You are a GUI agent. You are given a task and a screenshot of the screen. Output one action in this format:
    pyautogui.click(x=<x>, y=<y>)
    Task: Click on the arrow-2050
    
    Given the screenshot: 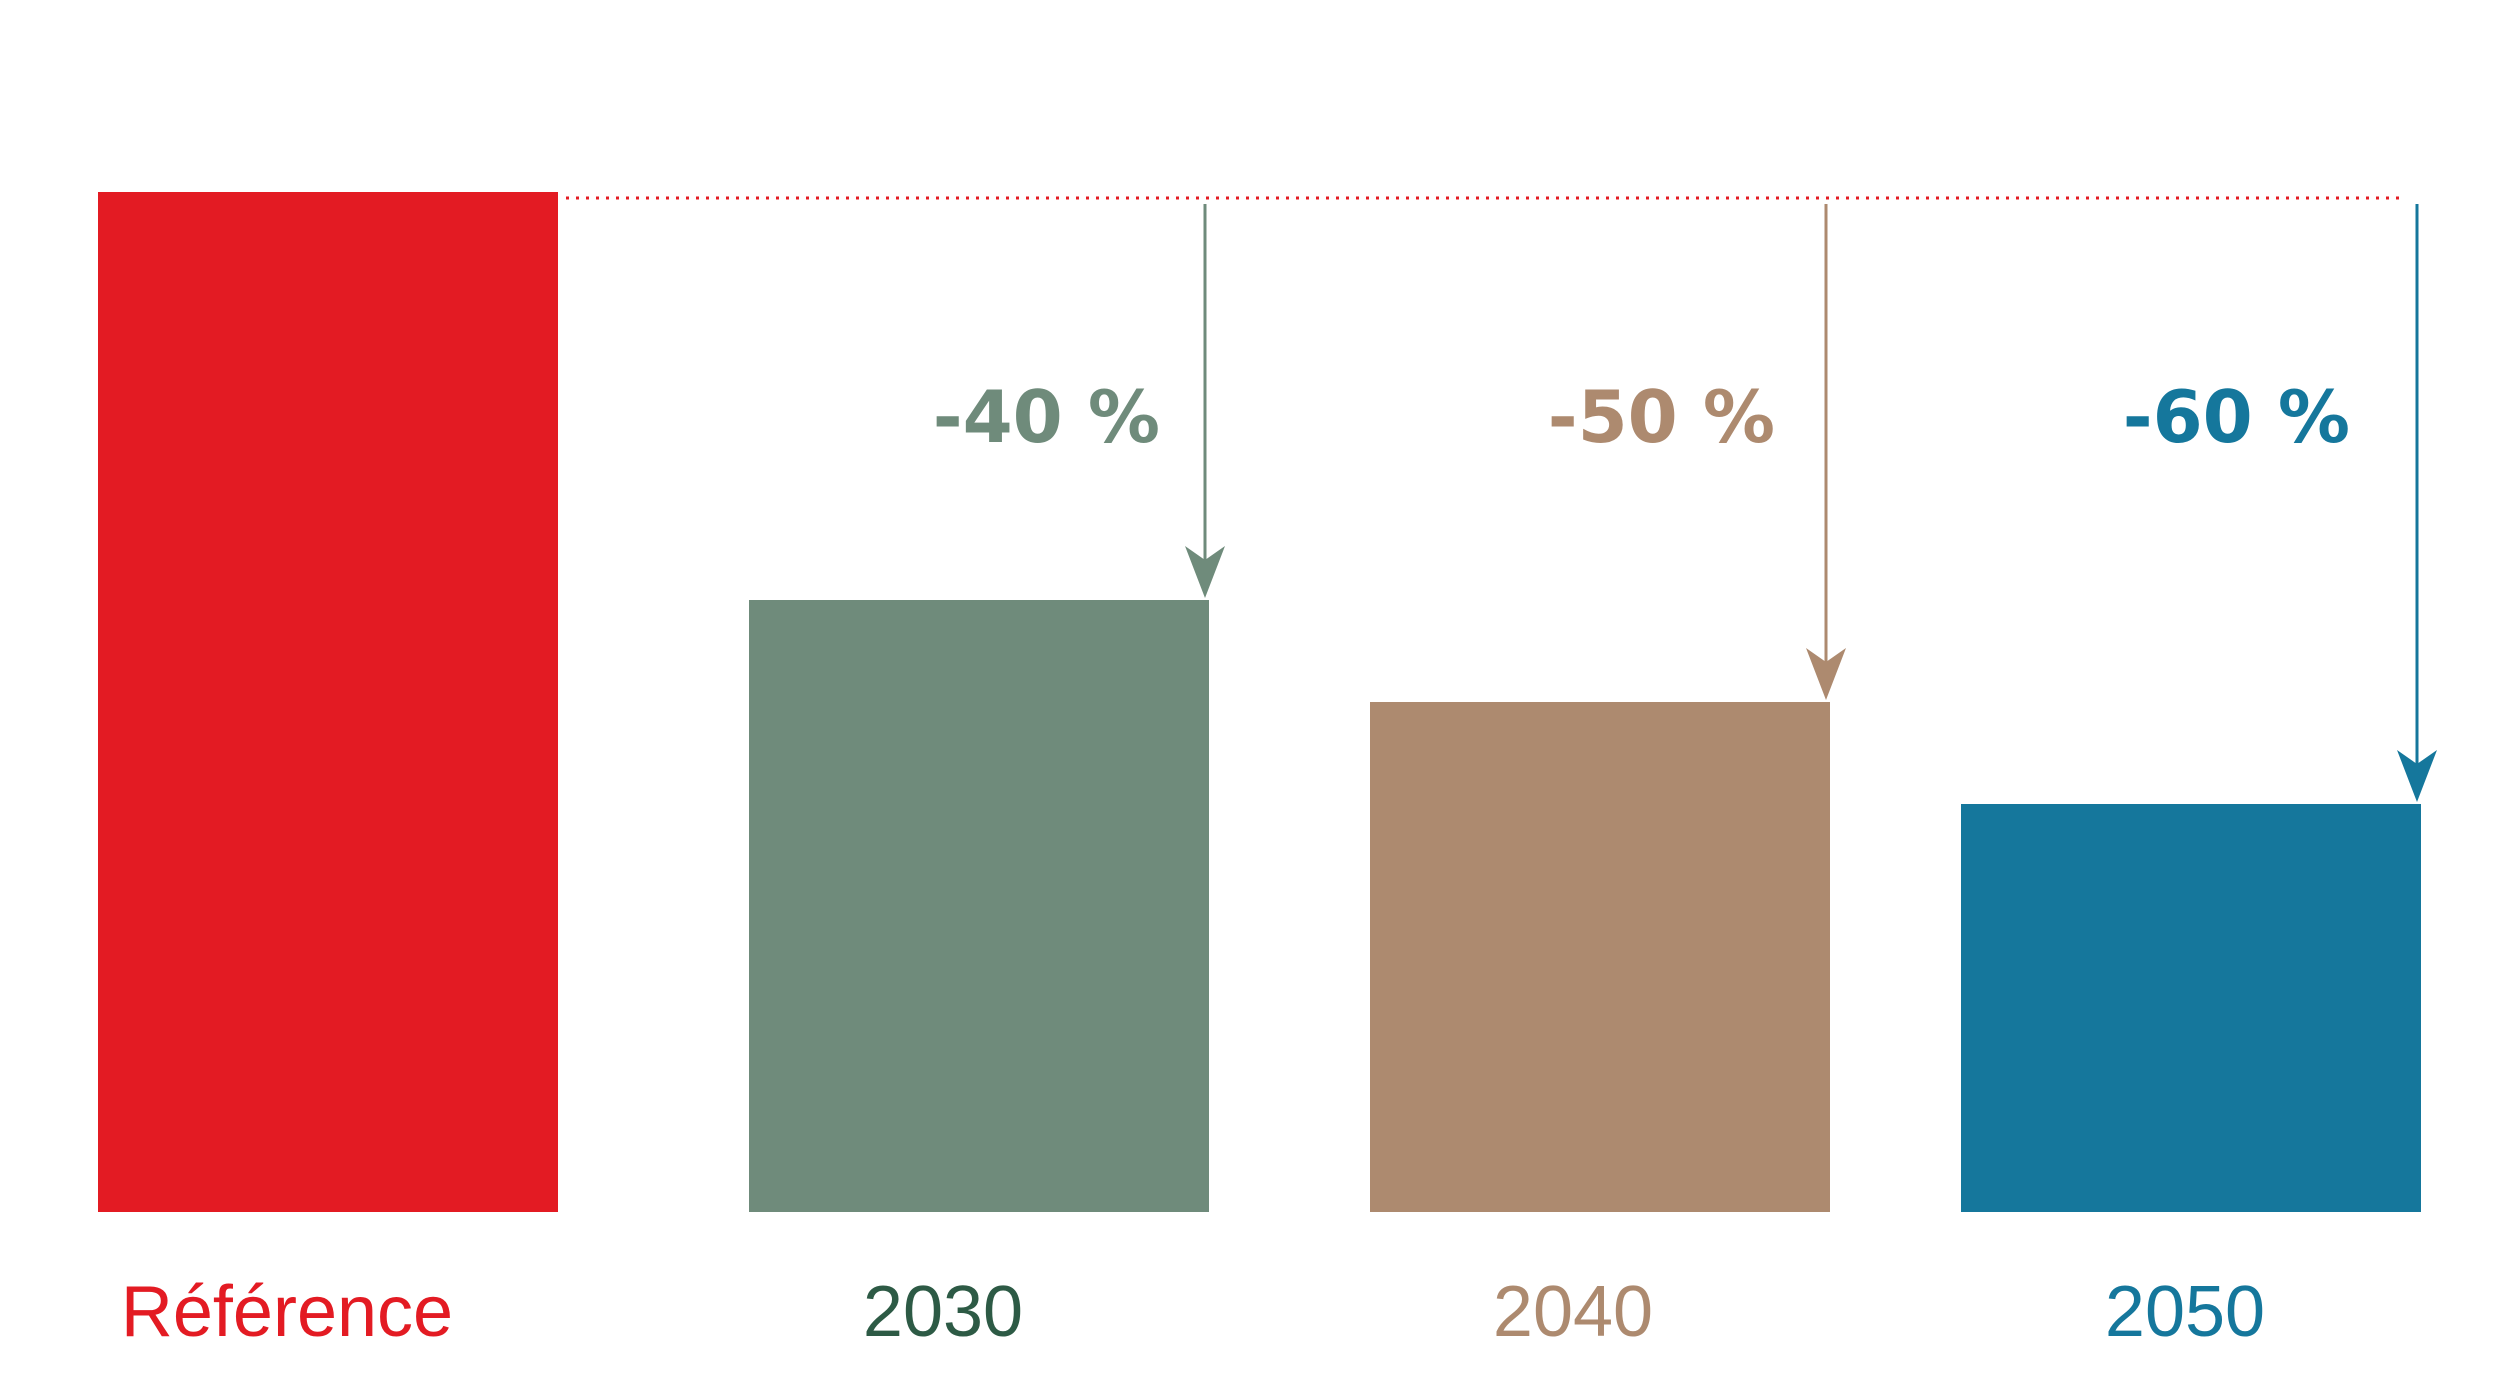 What is the action you would take?
    pyautogui.click(x=2417, y=503)
    